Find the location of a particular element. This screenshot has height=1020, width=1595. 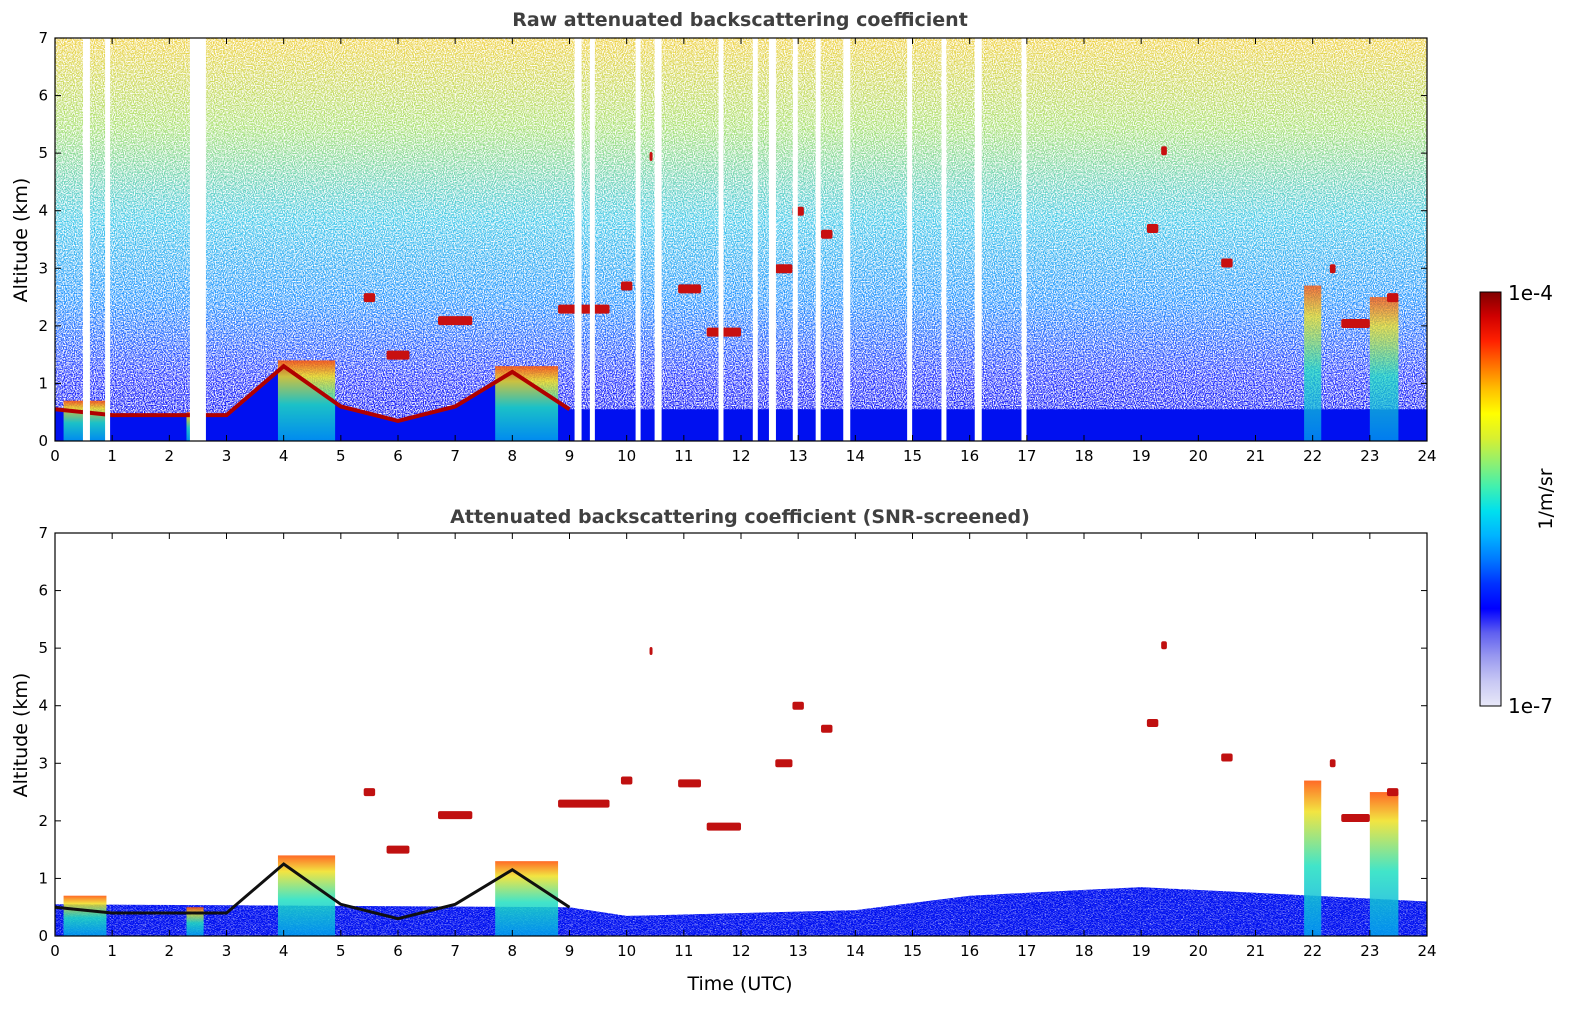

screened-ytick-label: 5 is located at coordinates (43, 648).